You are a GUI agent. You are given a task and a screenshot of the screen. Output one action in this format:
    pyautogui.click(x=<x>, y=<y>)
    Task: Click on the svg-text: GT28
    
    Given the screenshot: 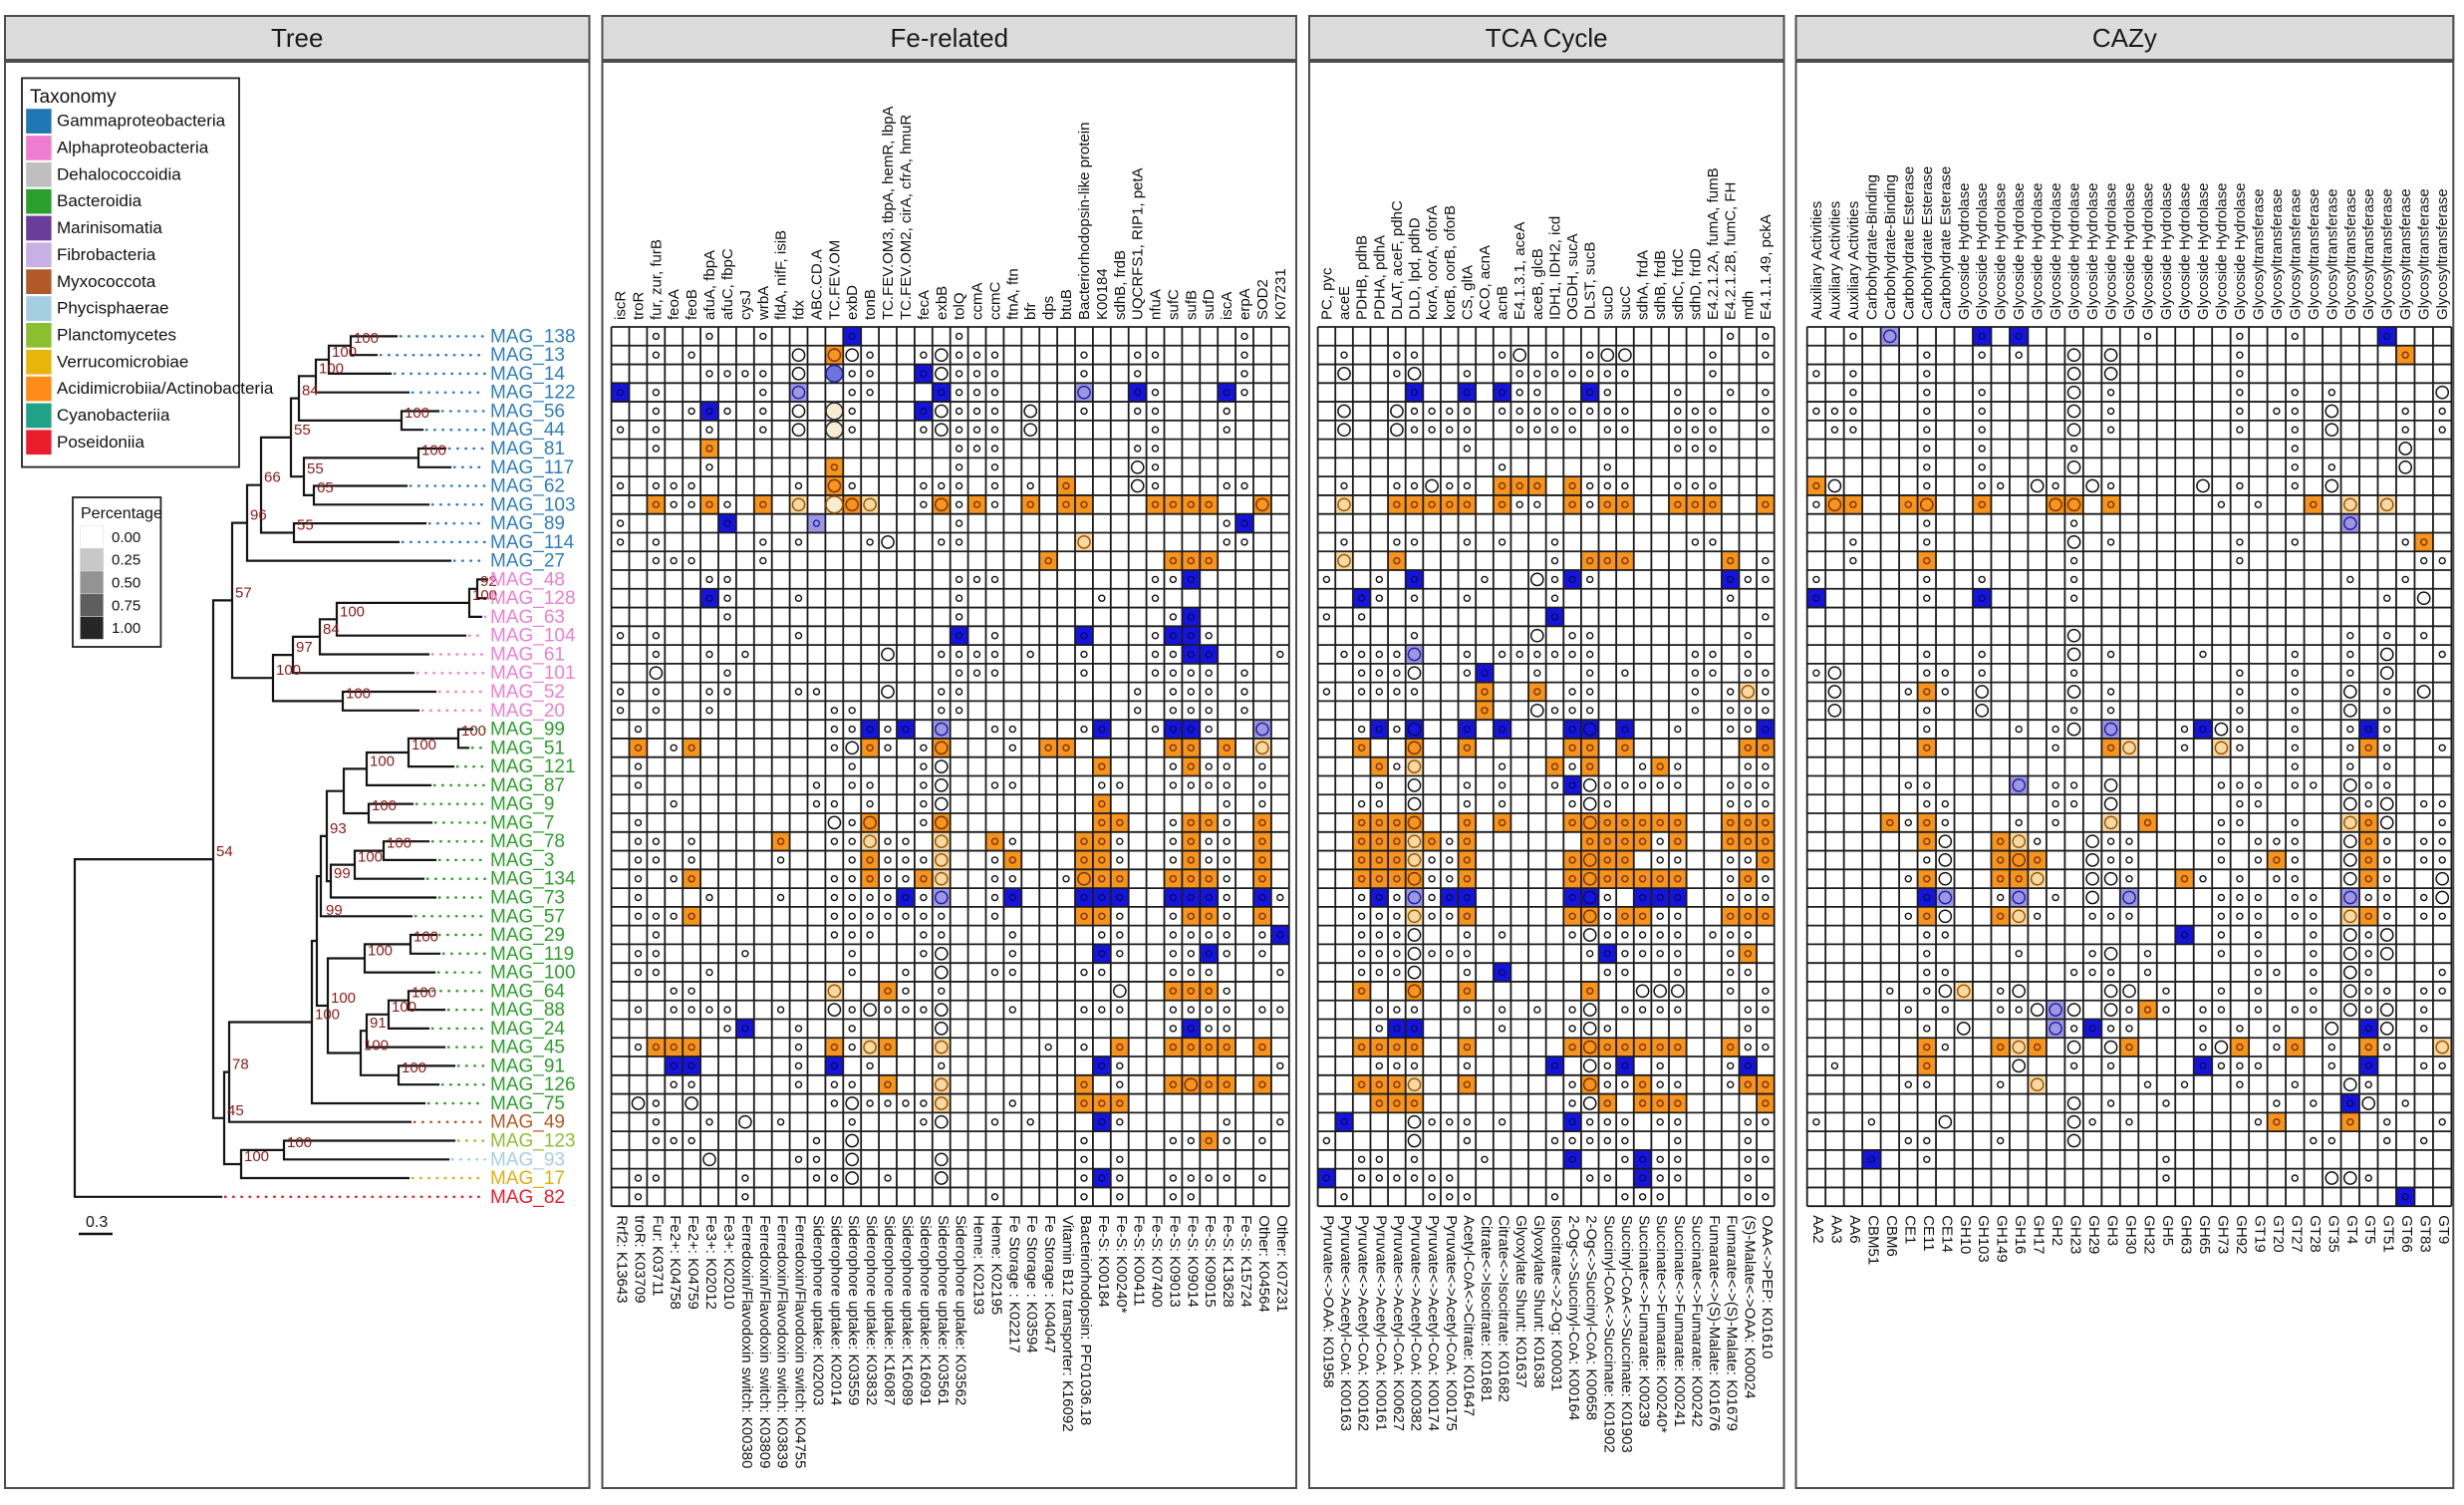 What is the action you would take?
    pyautogui.click(x=2315, y=1234)
    